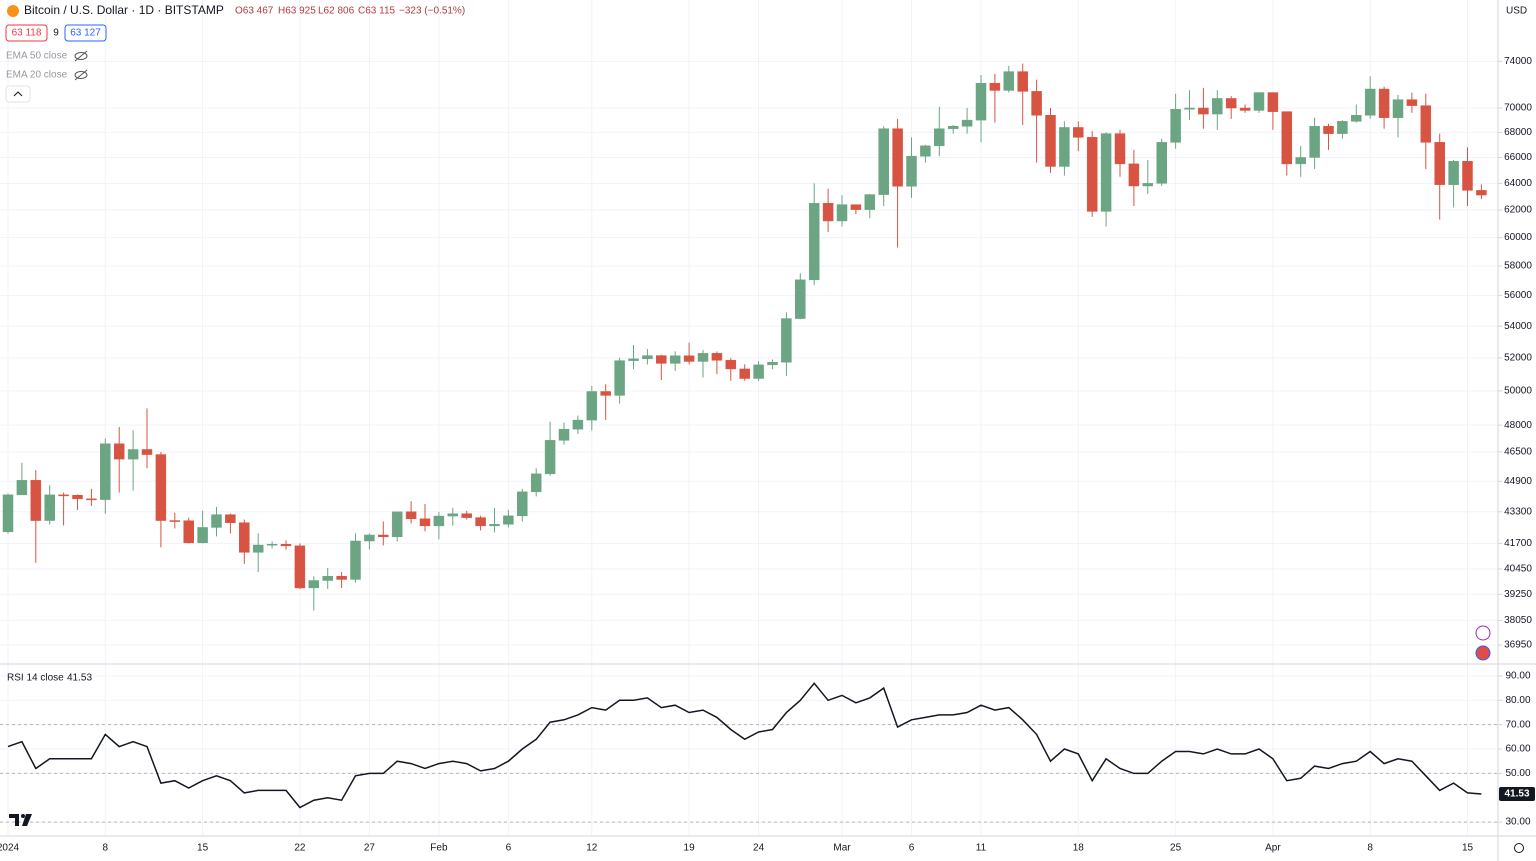 Image resolution: width=1536 pixels, height=861 pixels. What do you see at coordinates (1273, 848) in the screenshot?
I see `x-tick-label: Apr` at bounding box center [1273, 848].